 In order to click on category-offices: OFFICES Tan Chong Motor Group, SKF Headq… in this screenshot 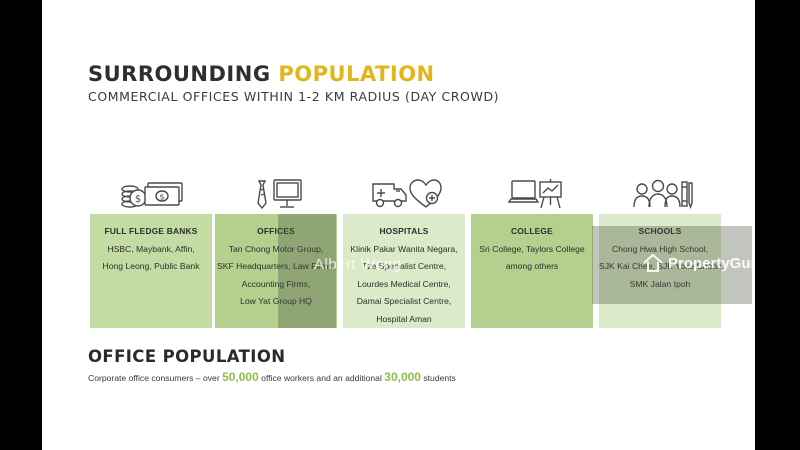, I will do `click(276, 271)`.